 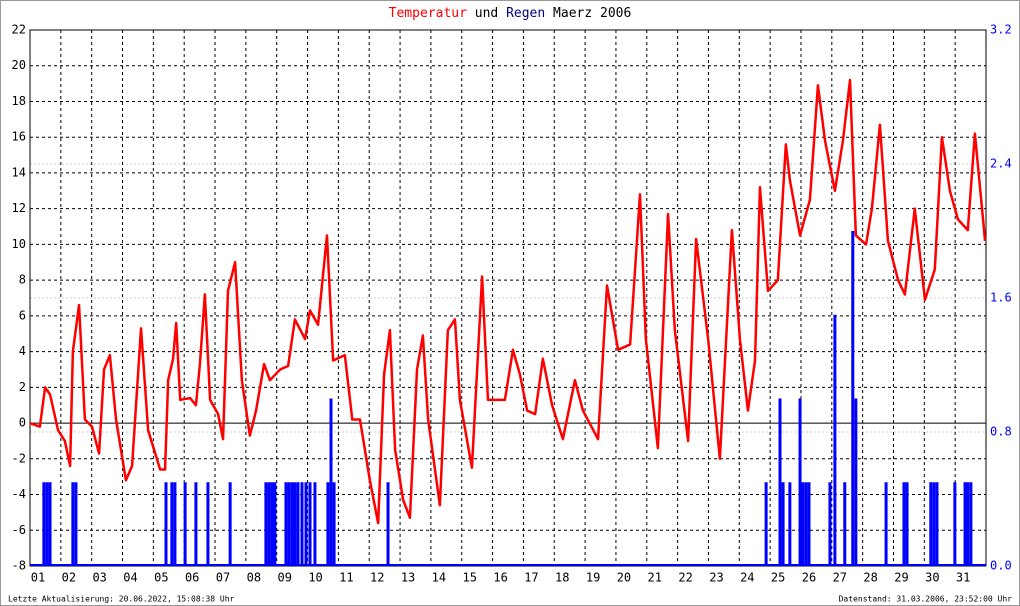 I want to click on y-tick-label: 22, so click(x=19, y=30).